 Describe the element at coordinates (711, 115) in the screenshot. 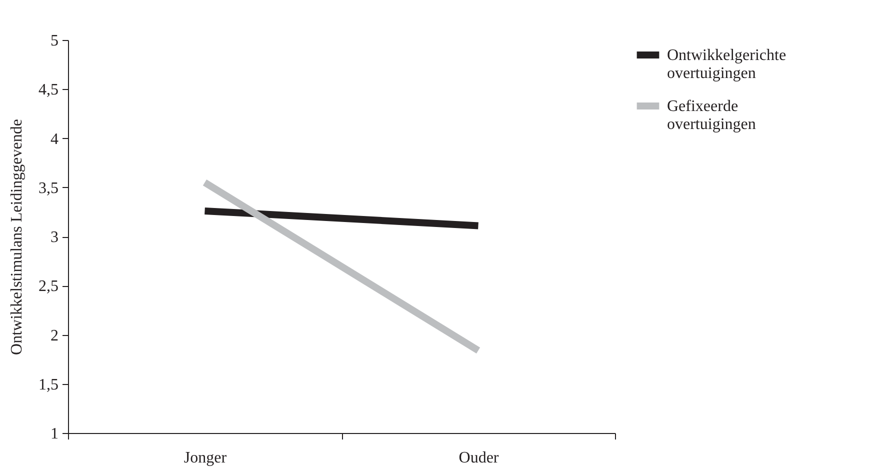

I see `legend-label: Gefixeerde overtuigingen` at that location.